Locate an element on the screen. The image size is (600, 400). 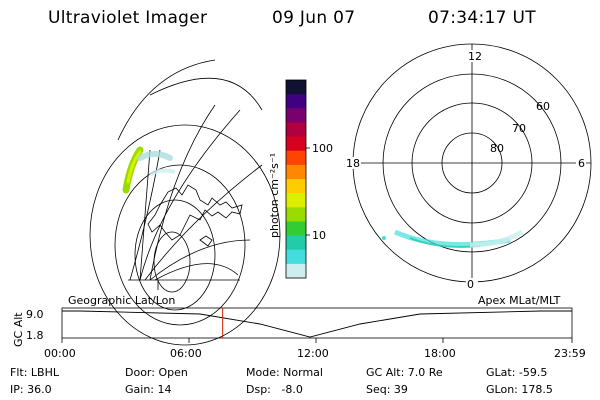
x-tick-1800: 18:00 is located at coordinates (440, 353).